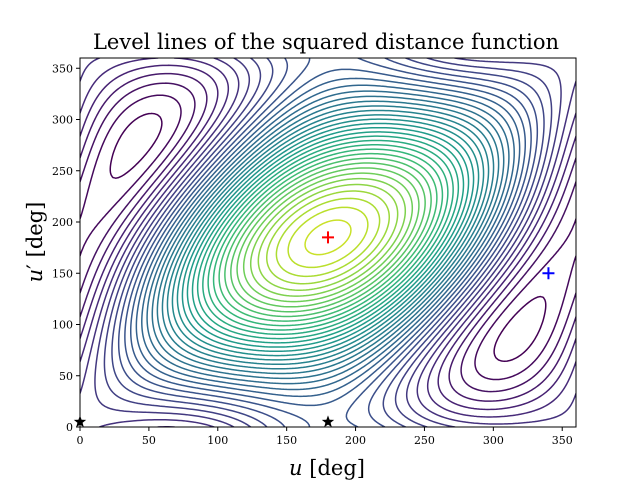 This screenshot has width=640, height=480. I want to click on y-axis-label: u′ [deg], so click(35, 242).